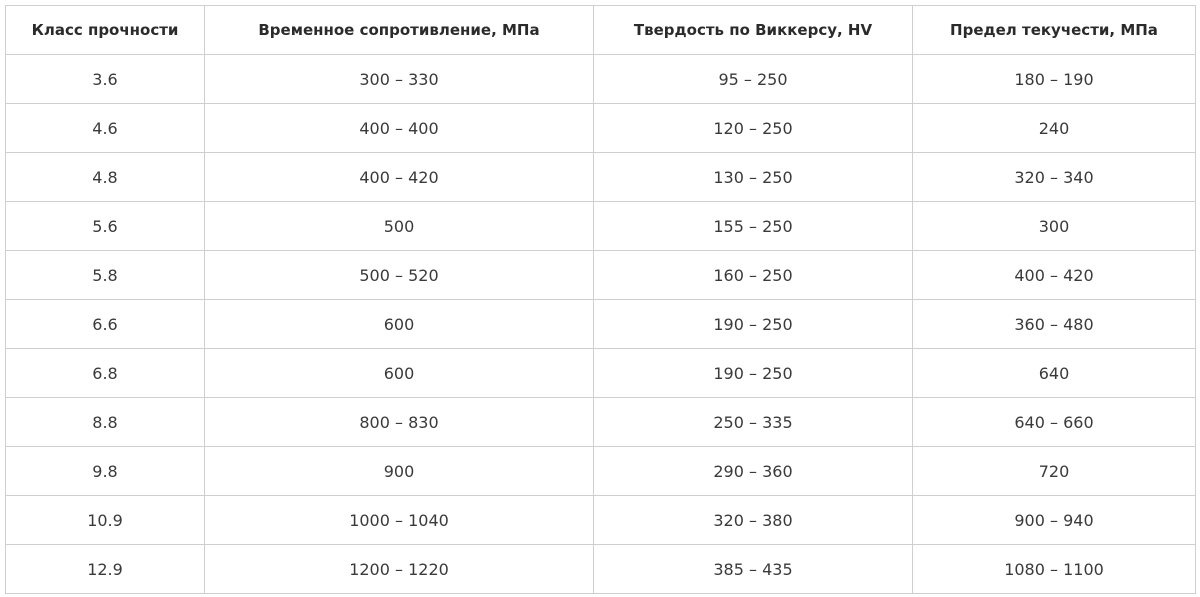  I want to click on cell-tensile-strength: 400 – 400, so click(399, 128).